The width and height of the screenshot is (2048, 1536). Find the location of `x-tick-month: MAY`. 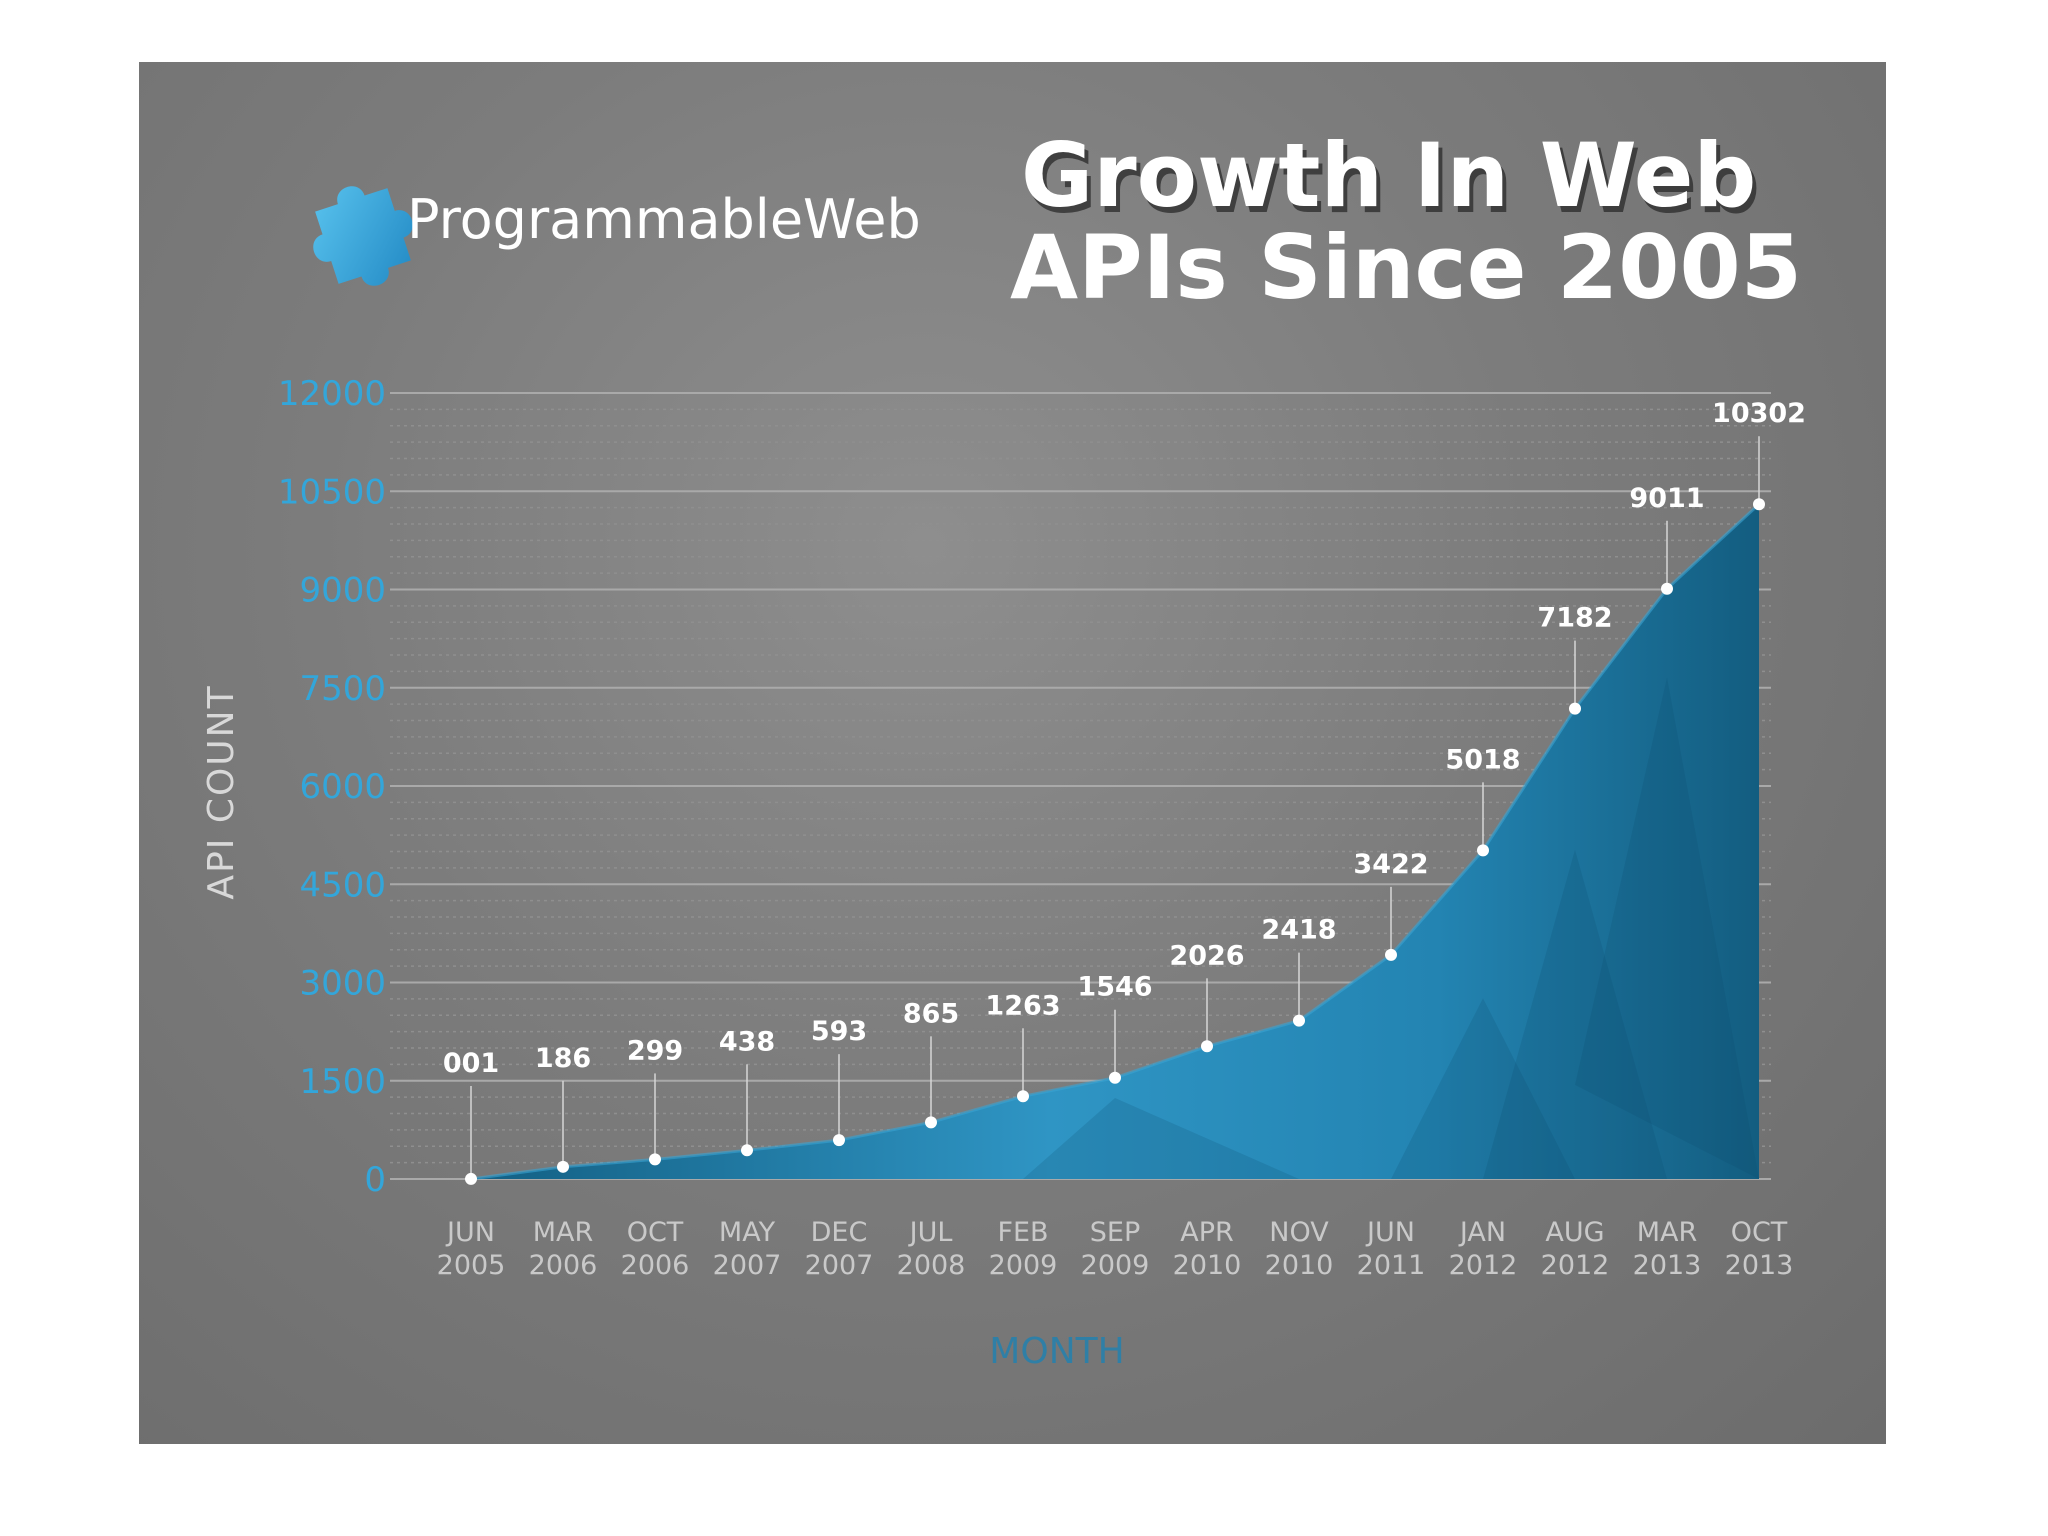

x-tick-month: MAY is located at coordinates (747, 1232).